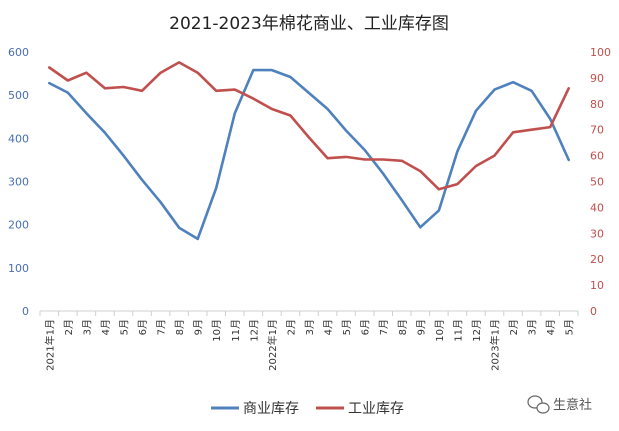  What do you see at coordinates (376, 409) in the screenshot?
I see `legend-label: 工业库存` at bounding box center [376, 409].